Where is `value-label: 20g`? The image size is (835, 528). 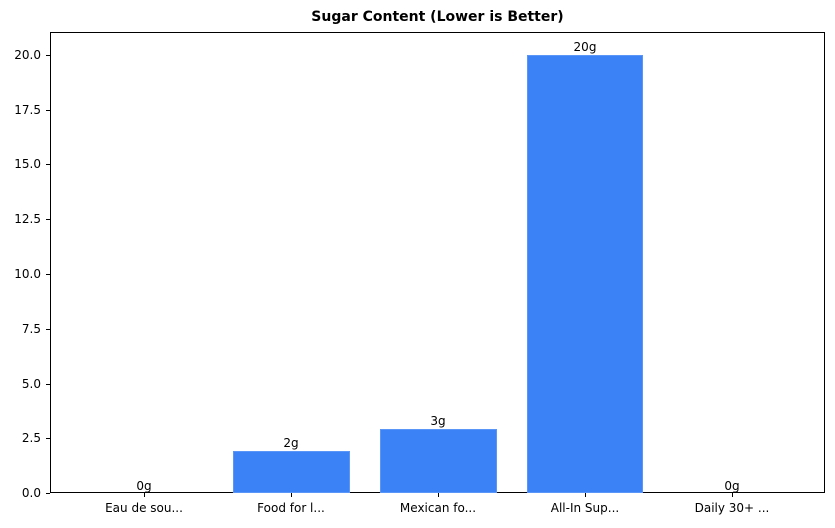
value-label: 20g is located at coordinates (585, 47).